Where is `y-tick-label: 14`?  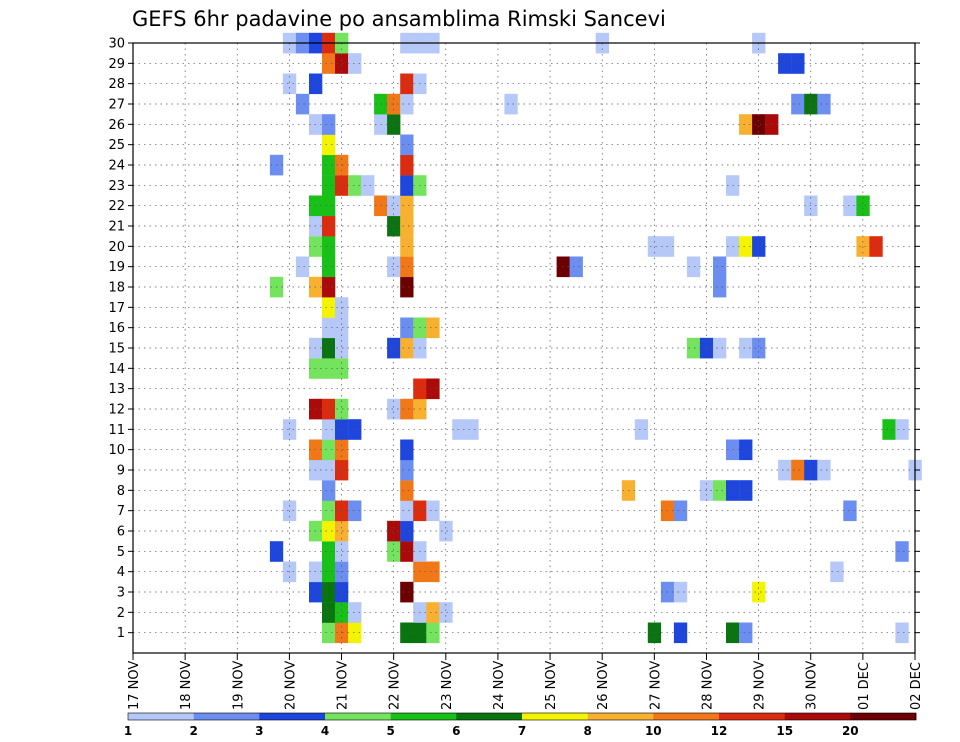
y-tick-label: 14 is located at coordinates (116, 369).